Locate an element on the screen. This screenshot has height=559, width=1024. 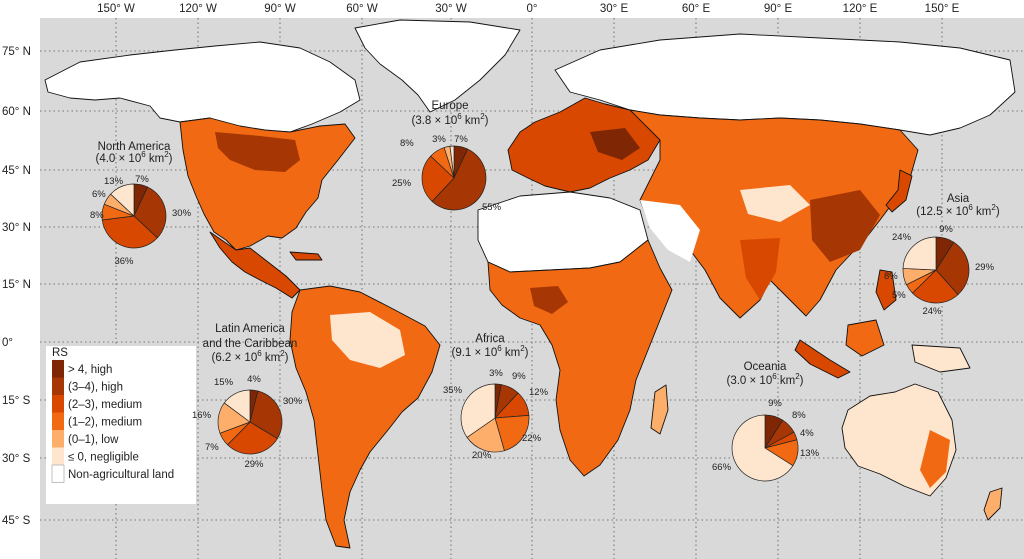
lon-tick-label: 30° W is located at coordinates (451, 9).